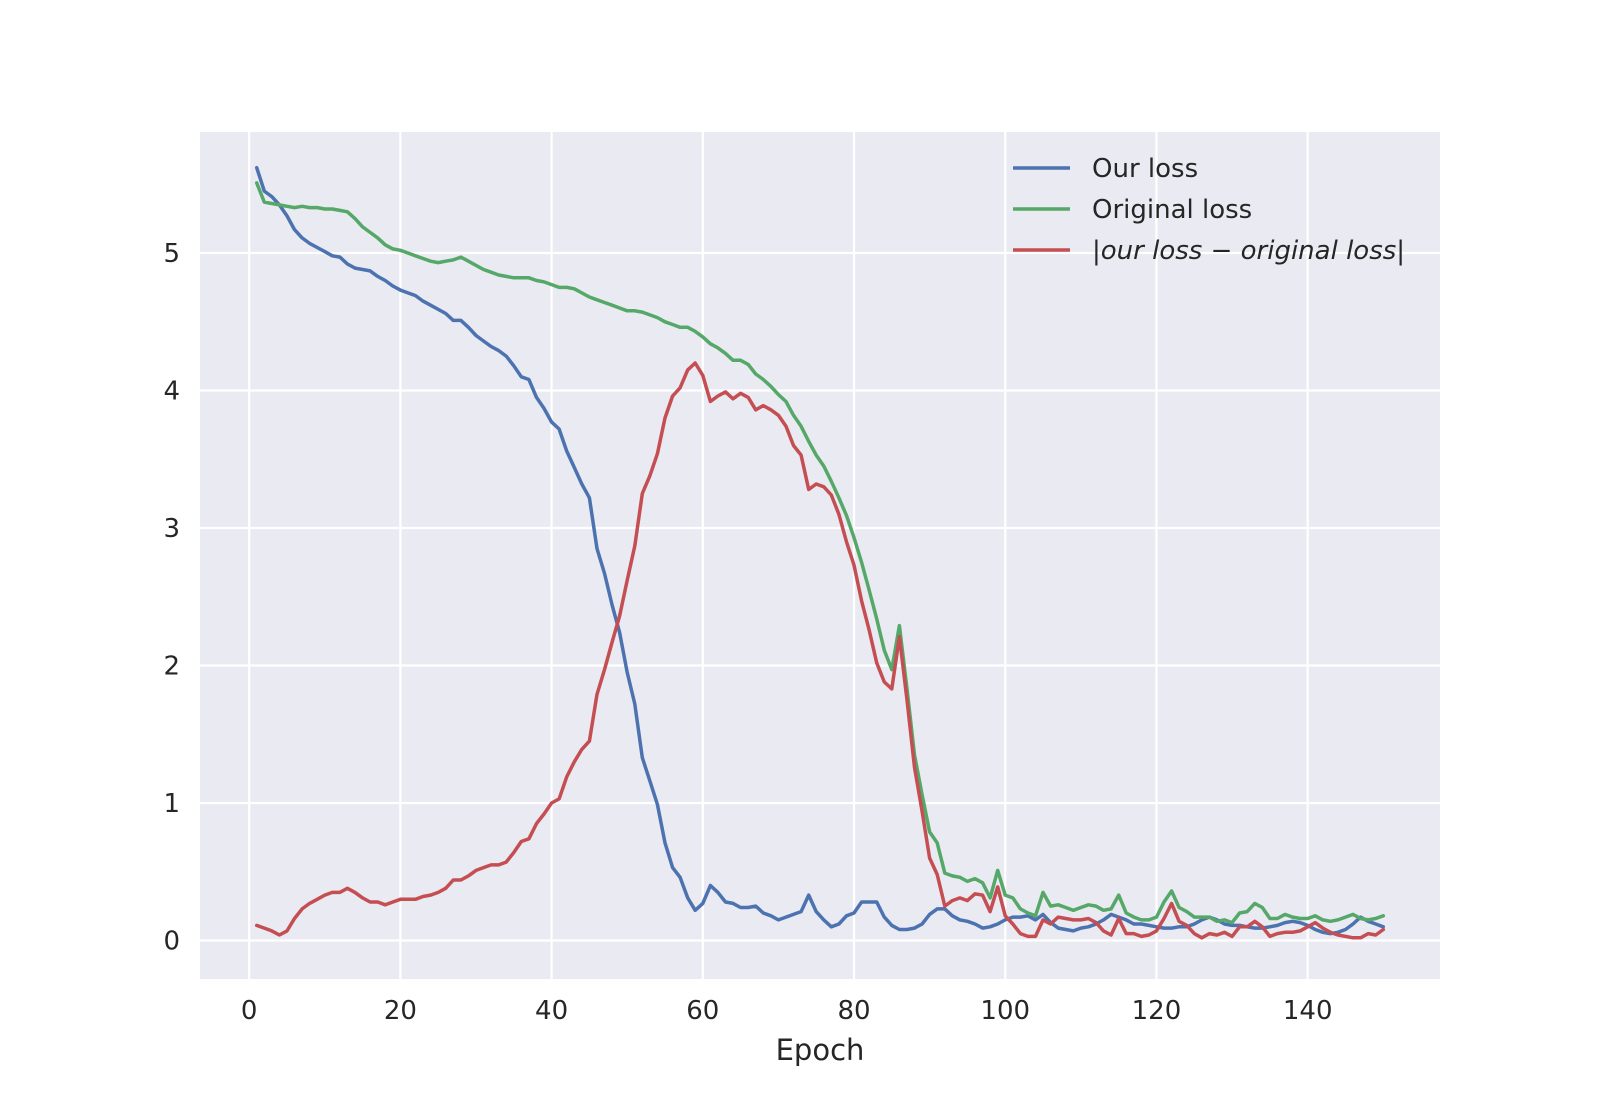 This screenshot has height=1100, width=1600. What do you see at coordinates (171, 254) in the screenshot?
I see `y-tick-label: 5` at bounding box center [171, 254].